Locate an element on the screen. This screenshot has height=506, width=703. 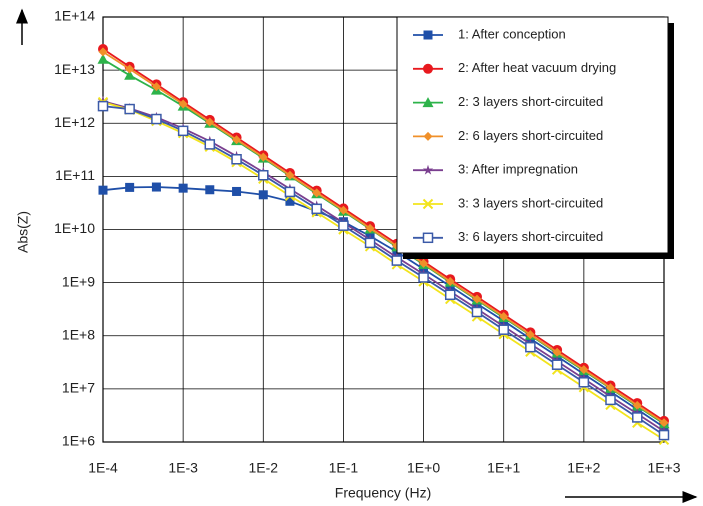
x-tick-label: 1E+1 is located at coordinates (503, 468).